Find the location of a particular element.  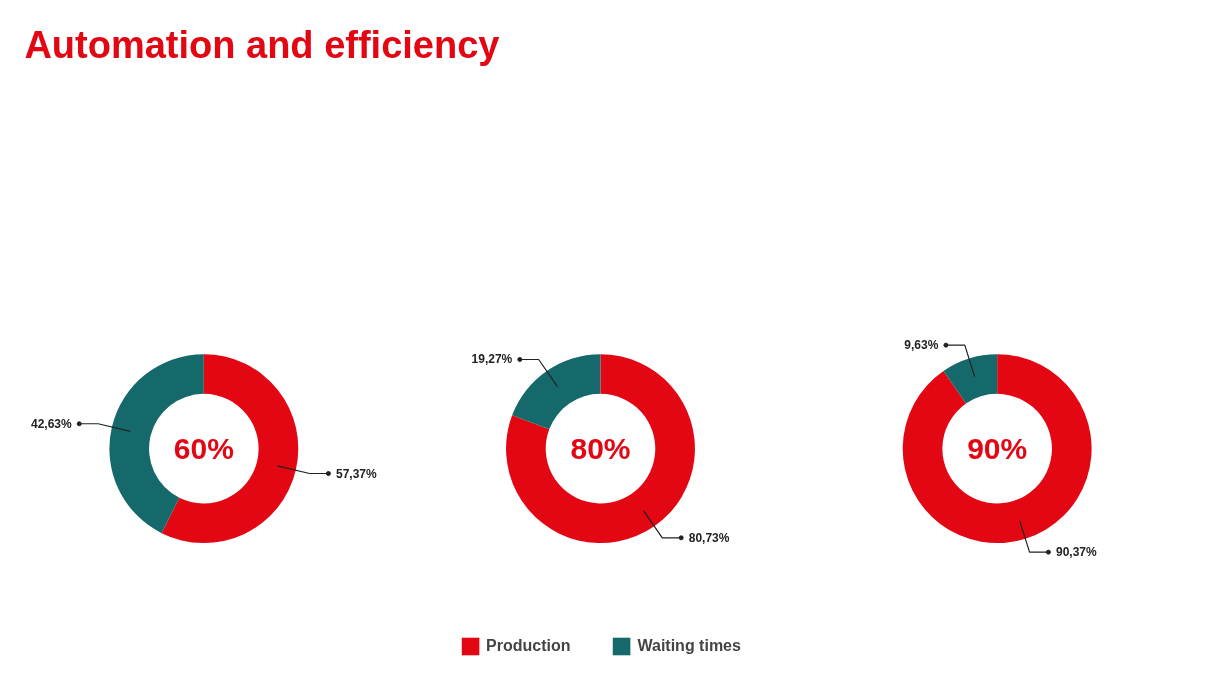

legend-label: Production is located at coordinates (528, 645).